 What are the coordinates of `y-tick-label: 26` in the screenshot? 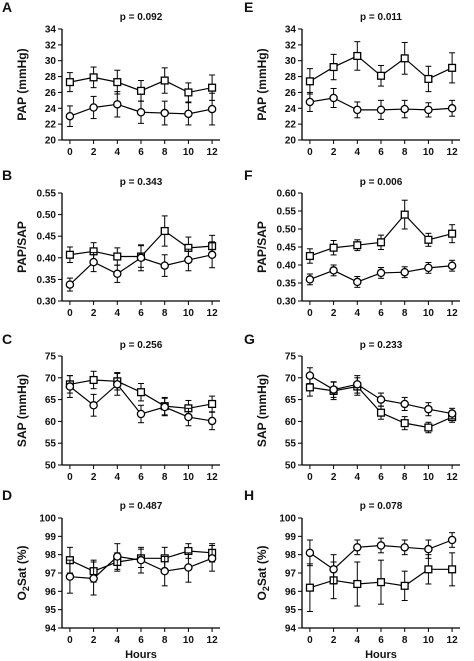 It's located at (291, 93).